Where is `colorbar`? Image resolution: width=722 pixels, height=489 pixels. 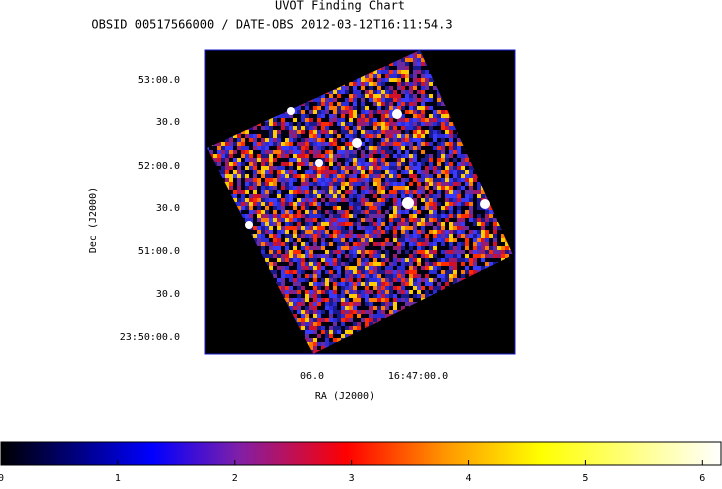 colorbar is located at coordinates (361, 453).